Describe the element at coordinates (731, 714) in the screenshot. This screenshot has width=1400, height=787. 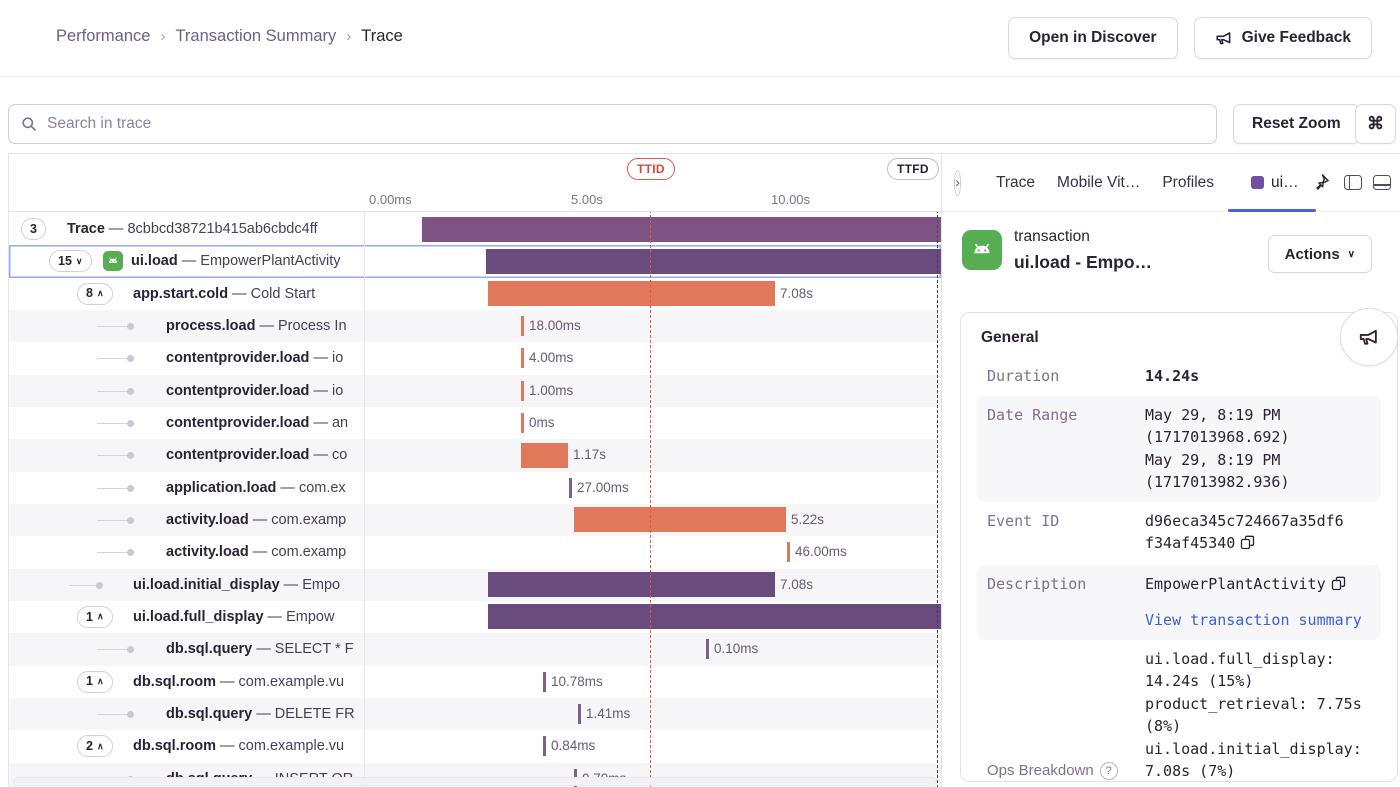
I see `span-bar-cell: 1.41ms` at that location.